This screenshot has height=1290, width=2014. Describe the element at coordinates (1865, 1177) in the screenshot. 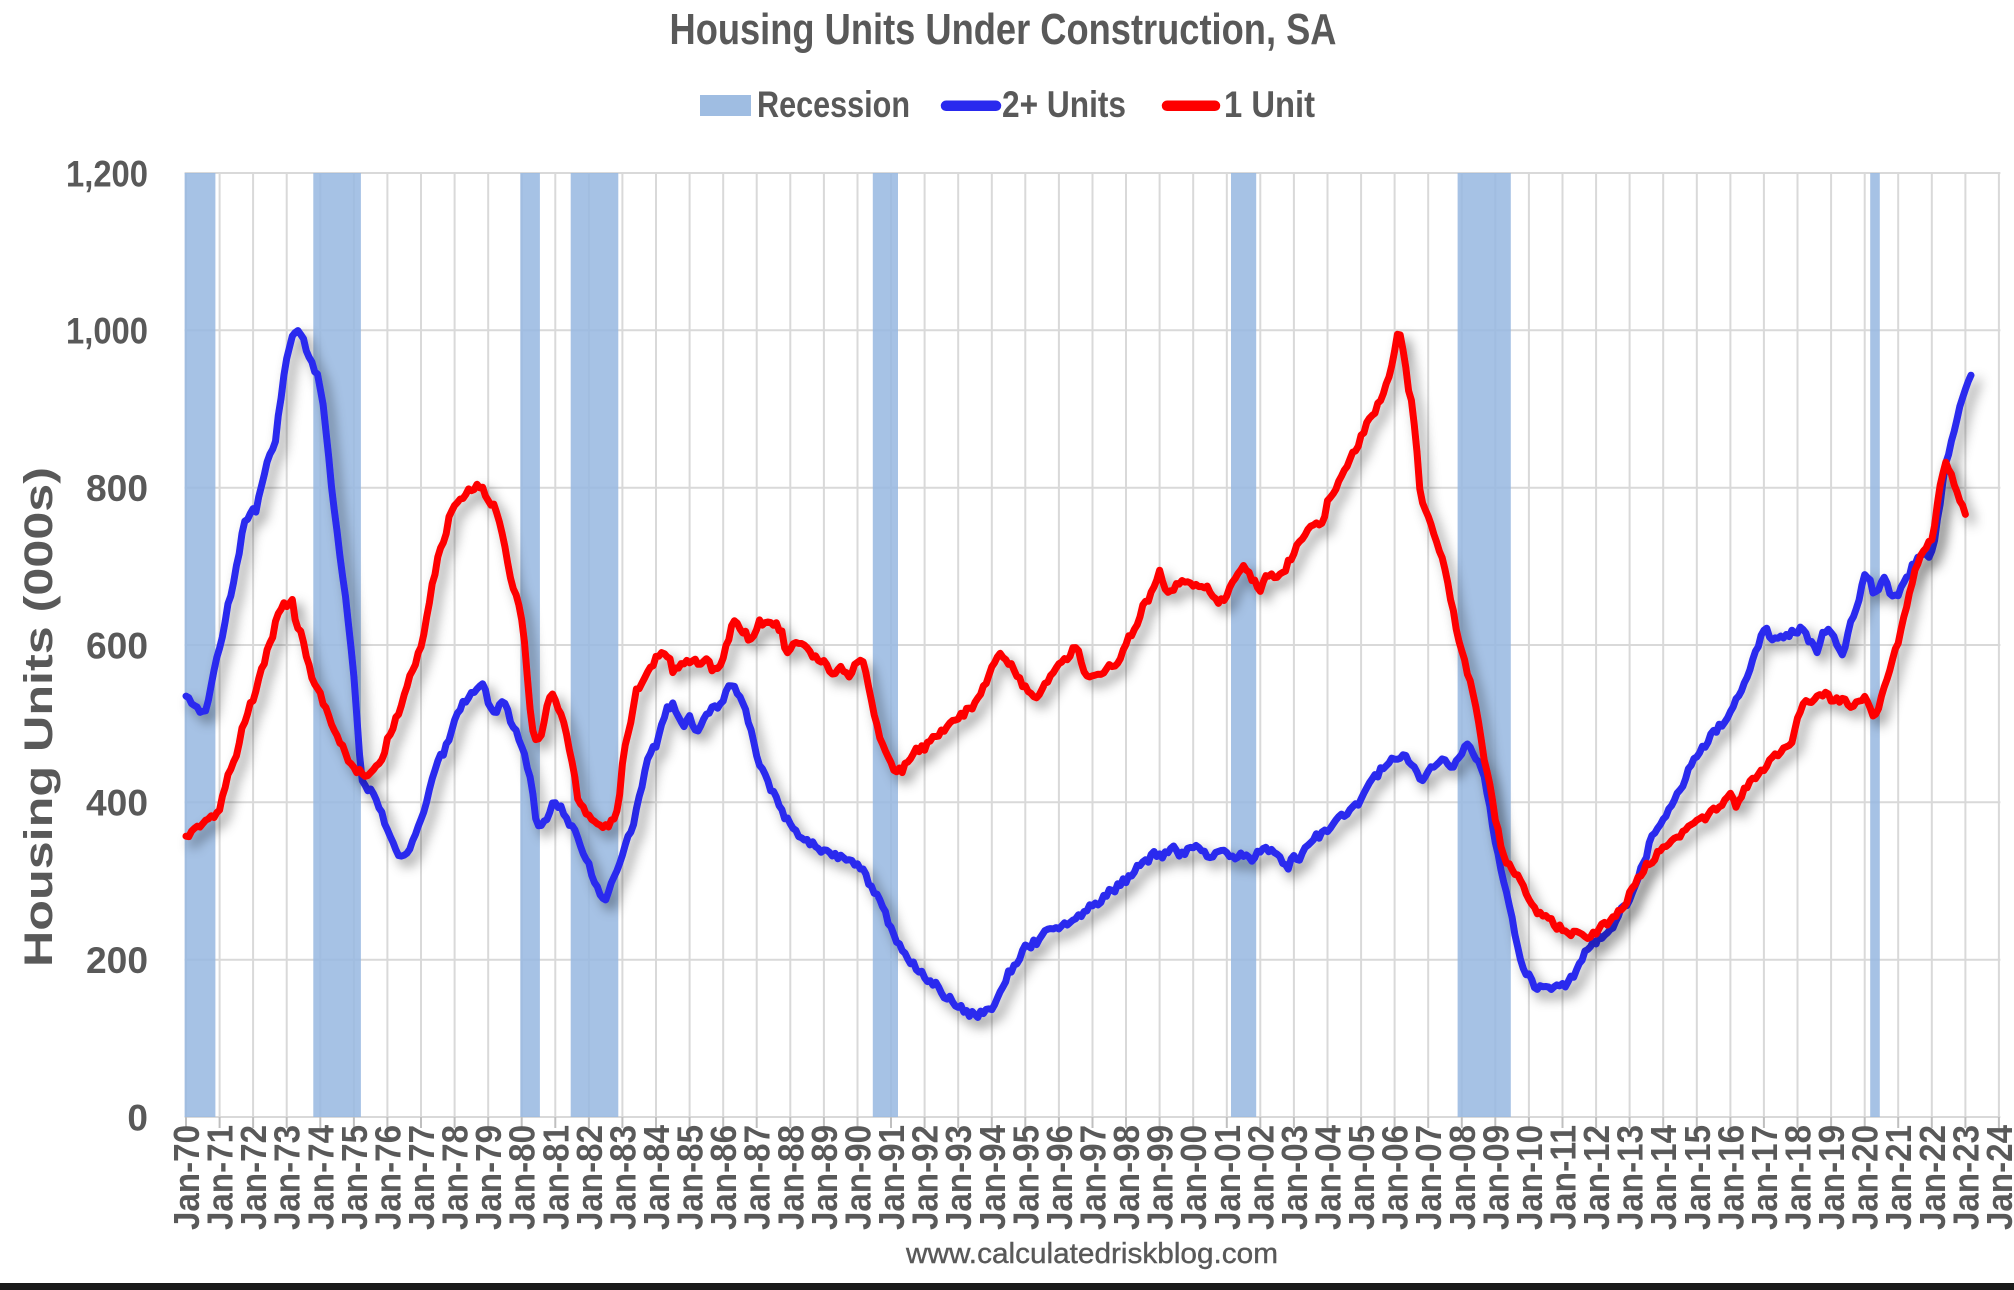

I see `svg-text: Jan-20` at that location.